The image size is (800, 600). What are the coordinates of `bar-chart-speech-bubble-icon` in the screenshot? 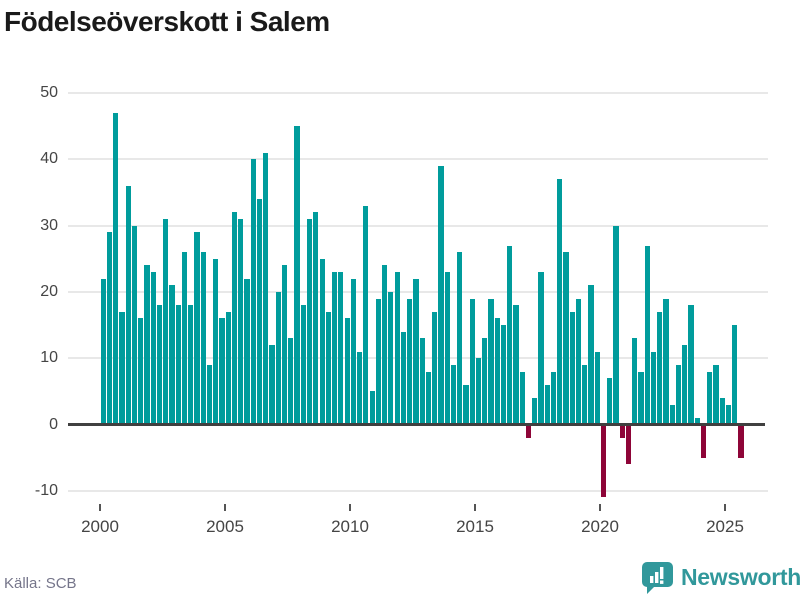 It's located at (657, 578).